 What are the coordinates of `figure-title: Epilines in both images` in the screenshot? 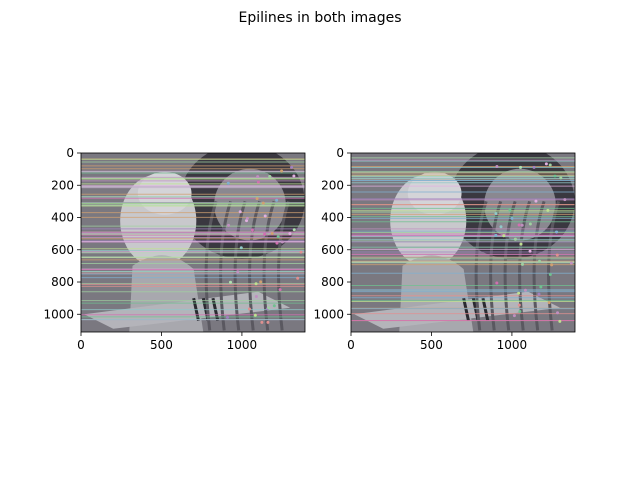 It's located at (319, 18).